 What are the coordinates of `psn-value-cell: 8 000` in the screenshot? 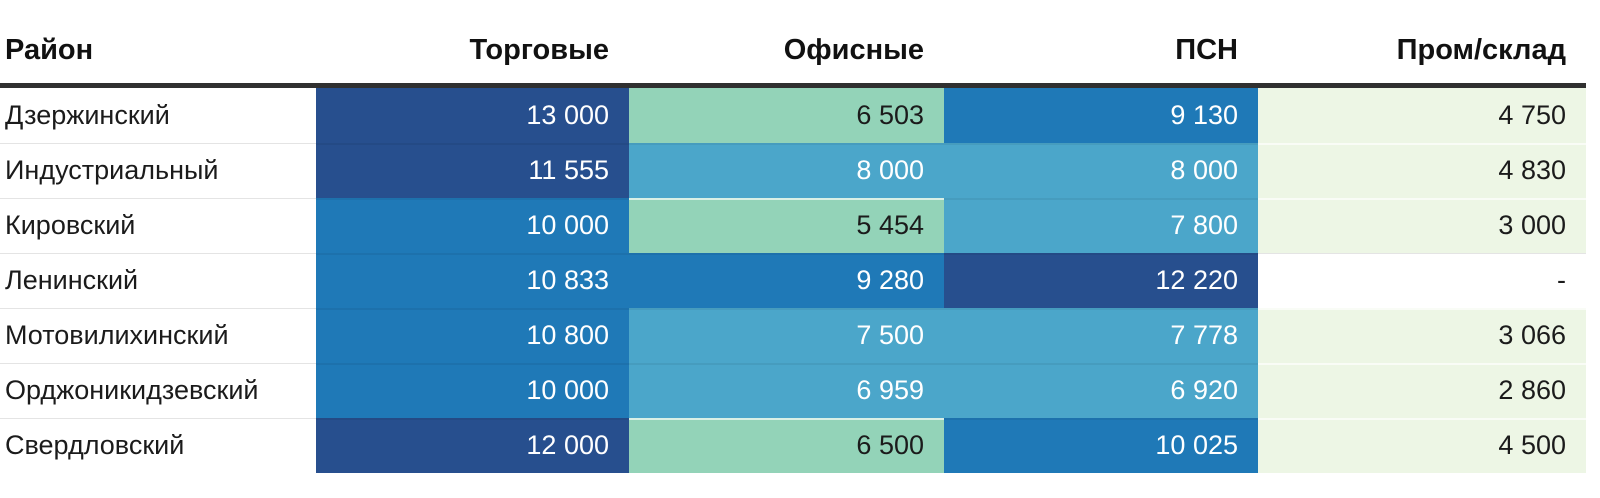 It's located at (1101, 170).